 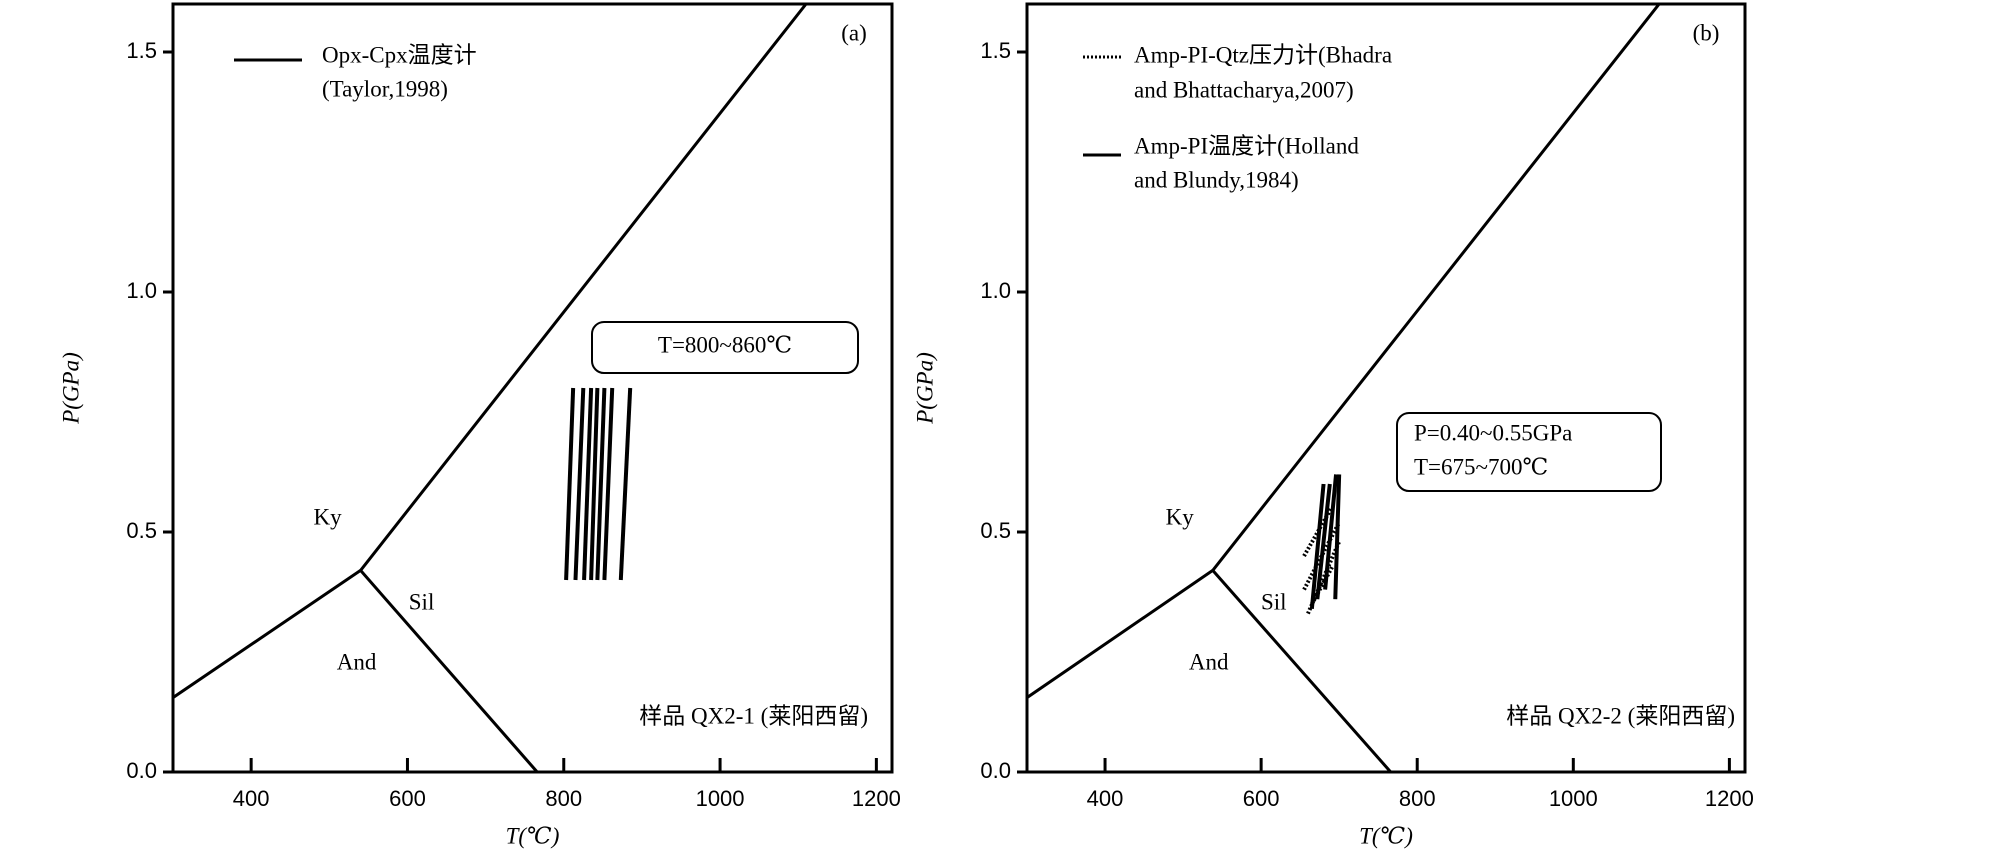 I want to click on legend-label: (Taylor,1998), so click(x=385, y=88).